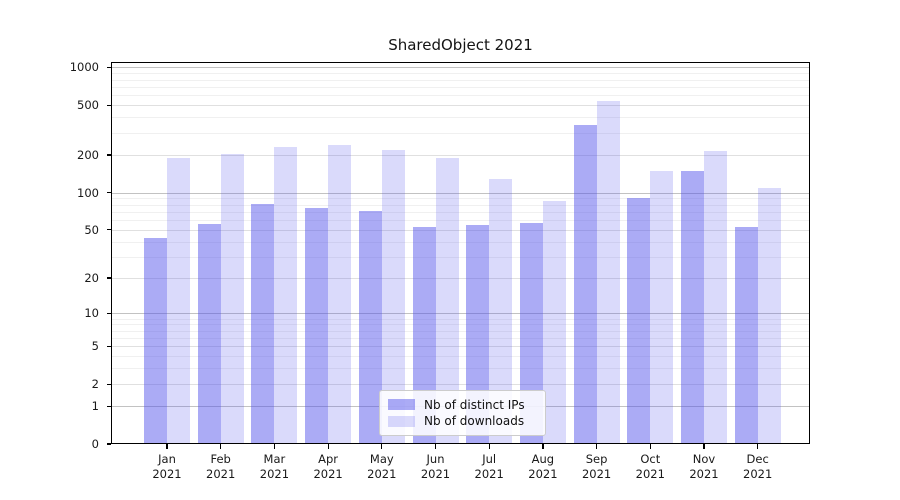 The image size is (900, 500). I want to click on x-tick-may, so click(382, 446).